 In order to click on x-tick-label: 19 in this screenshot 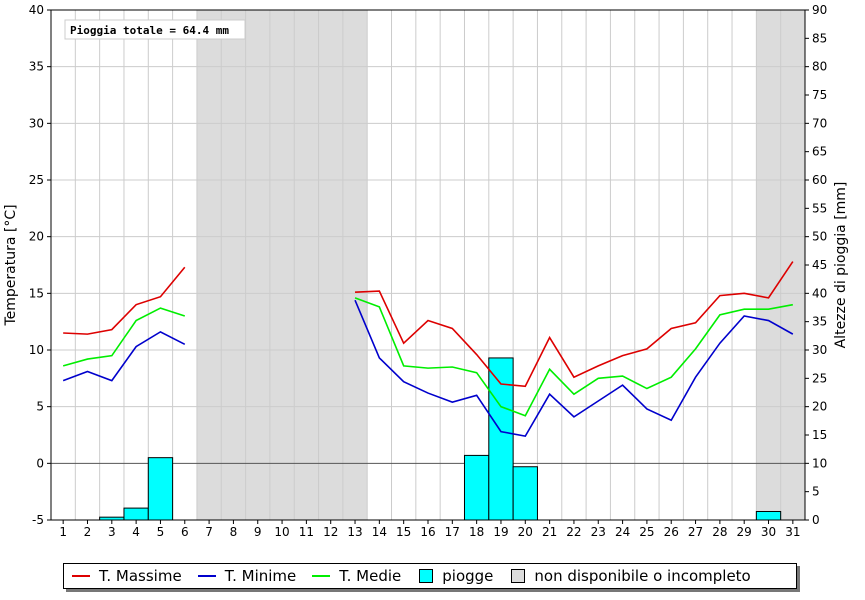, I will do `click(500, 532)`.